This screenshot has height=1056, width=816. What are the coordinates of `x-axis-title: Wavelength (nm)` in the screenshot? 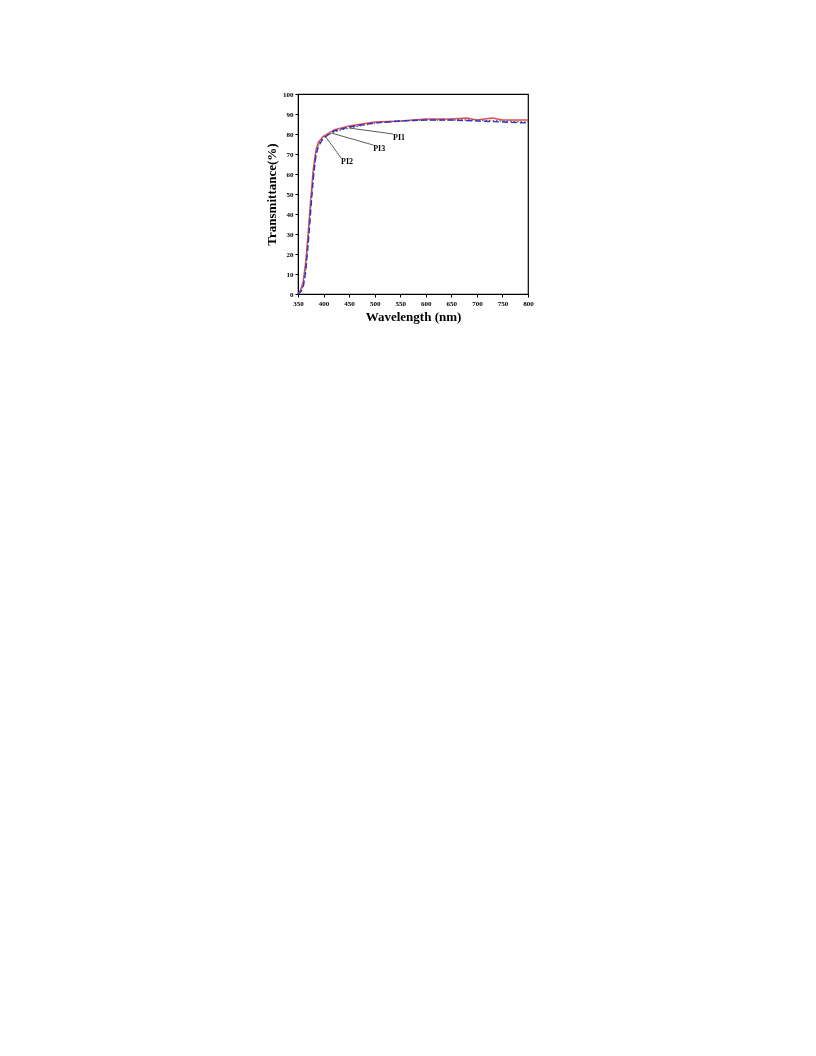 It's located at (413, 316).